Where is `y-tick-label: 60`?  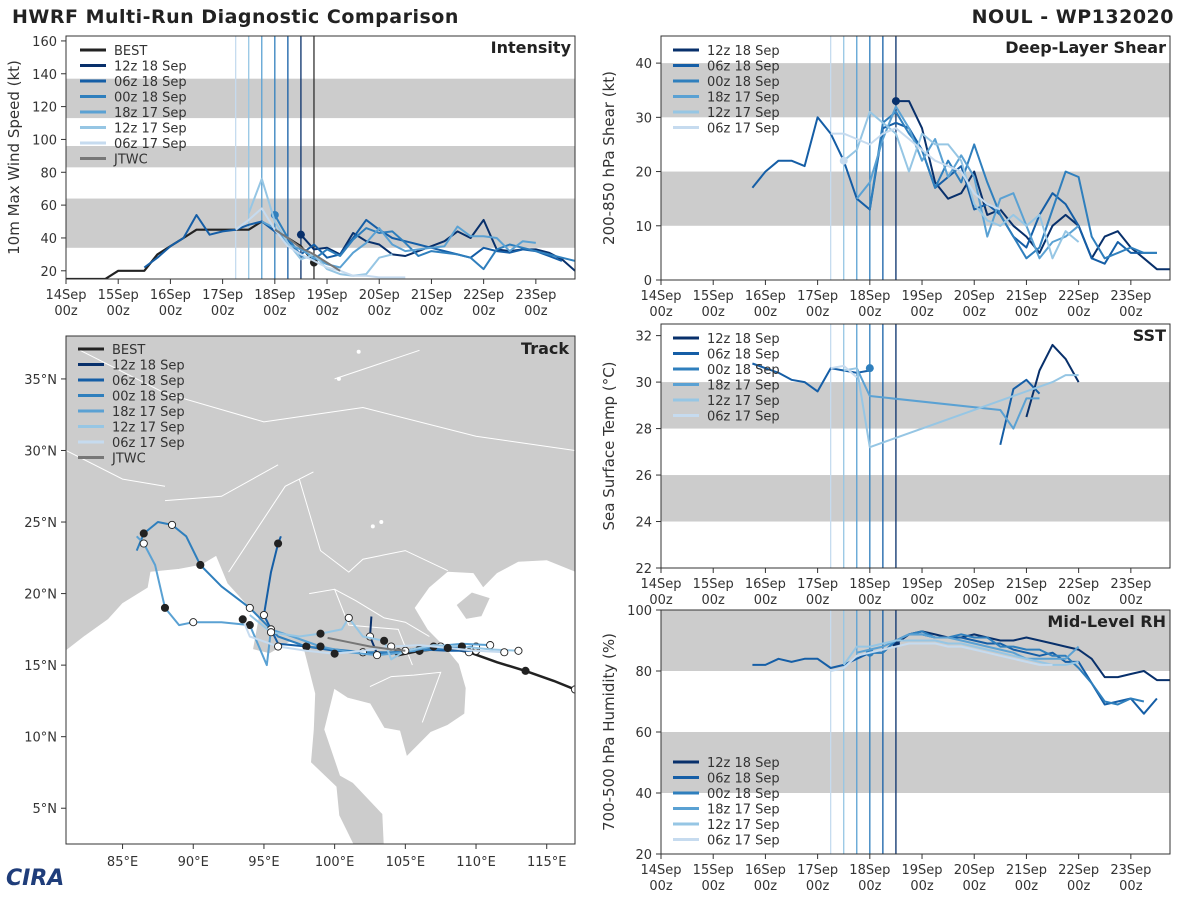
y-tick-label: 60 is located at coordinates (48, 206).